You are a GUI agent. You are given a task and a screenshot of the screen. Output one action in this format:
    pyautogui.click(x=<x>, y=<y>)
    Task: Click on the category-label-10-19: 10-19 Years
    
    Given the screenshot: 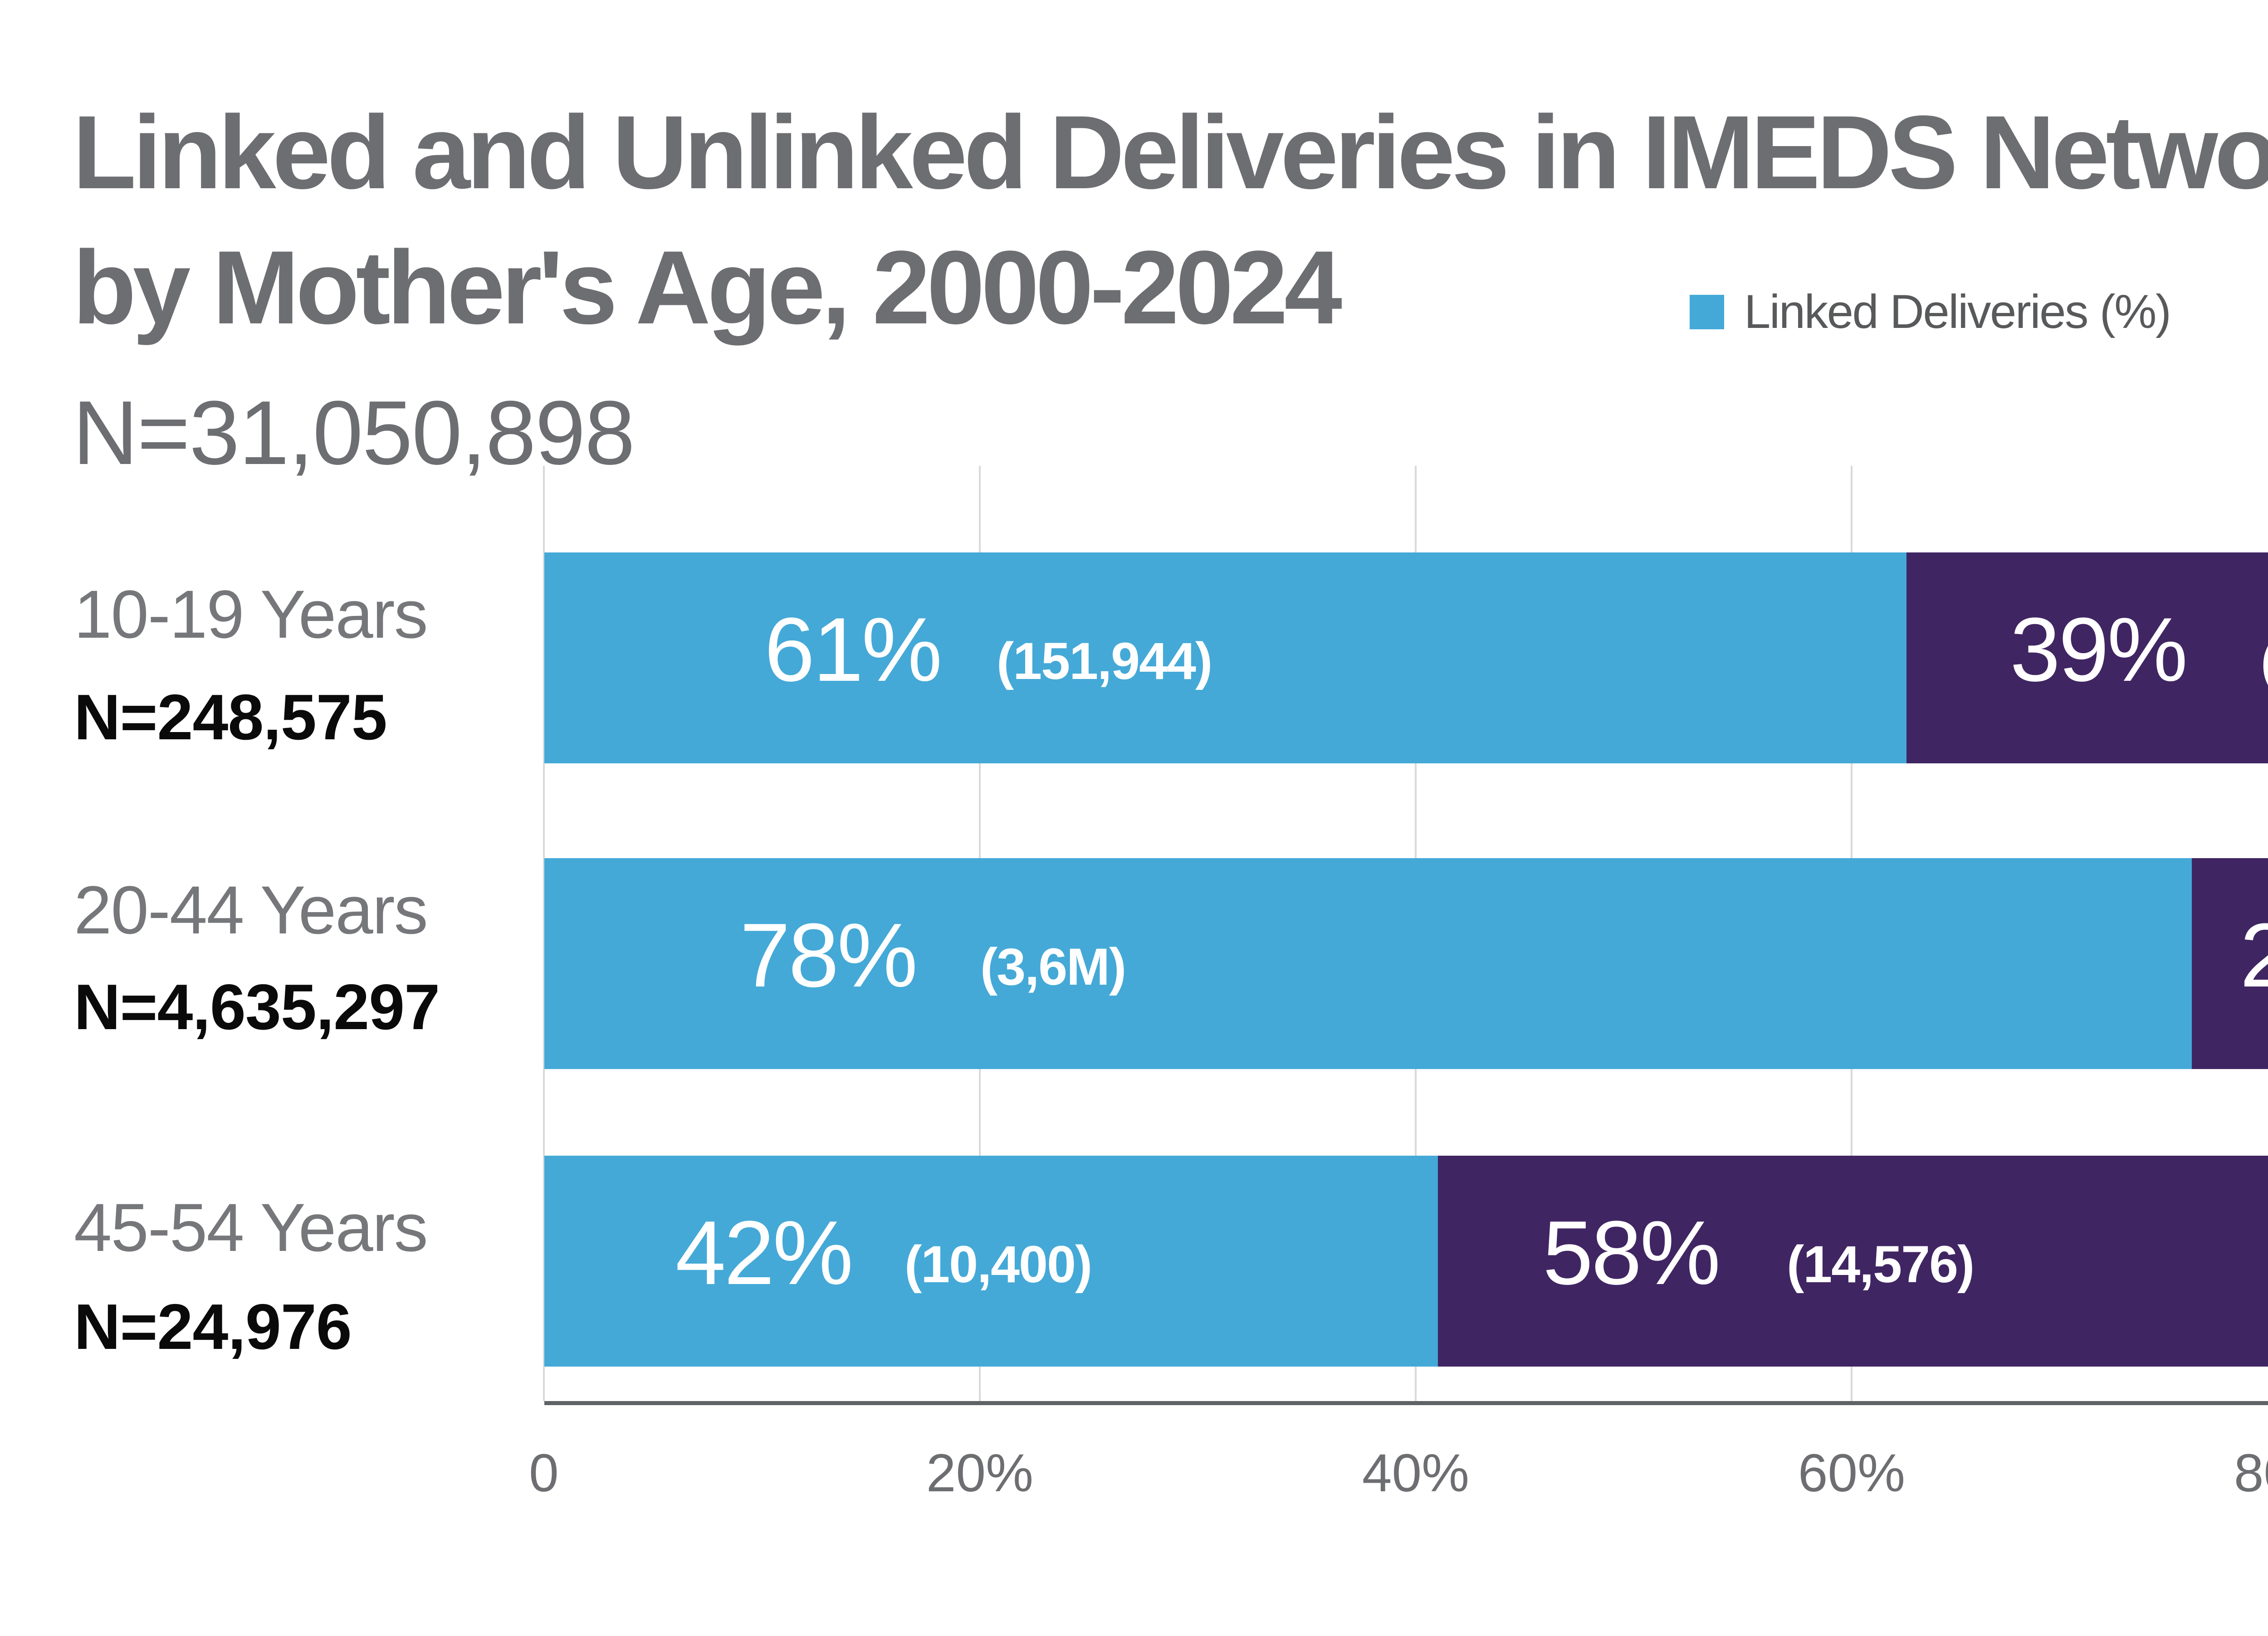 What is the action you would take?
    pyautogui.click(x=251, y=614)
    